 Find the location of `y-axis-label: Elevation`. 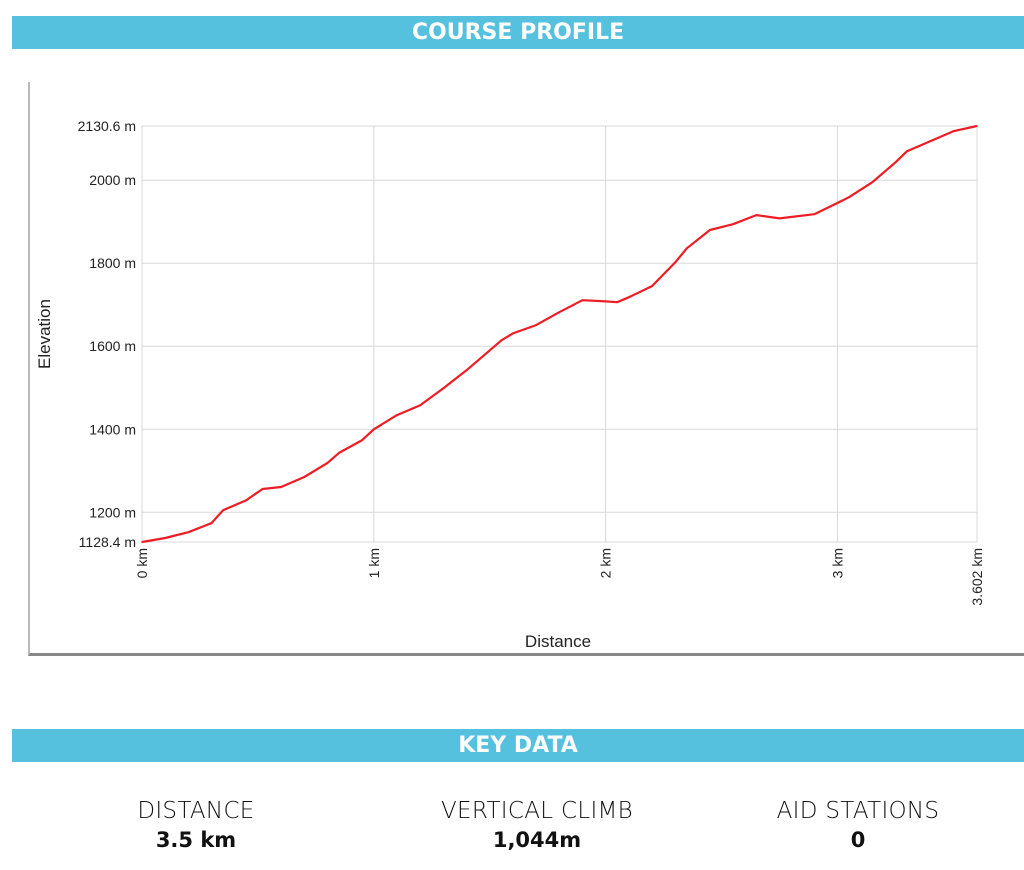

y-axis-label: Elevation is located at coordinates (44, 334).